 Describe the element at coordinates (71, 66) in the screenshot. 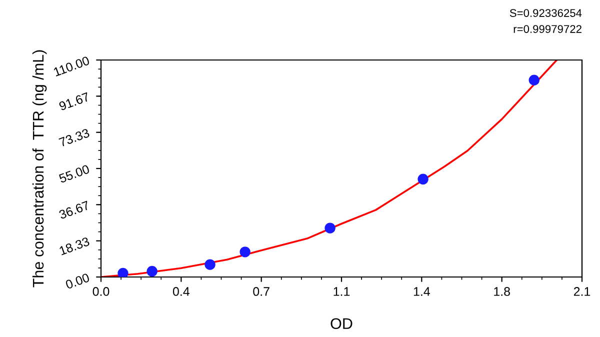

I see `y-tick-label: 110.00` at that location.